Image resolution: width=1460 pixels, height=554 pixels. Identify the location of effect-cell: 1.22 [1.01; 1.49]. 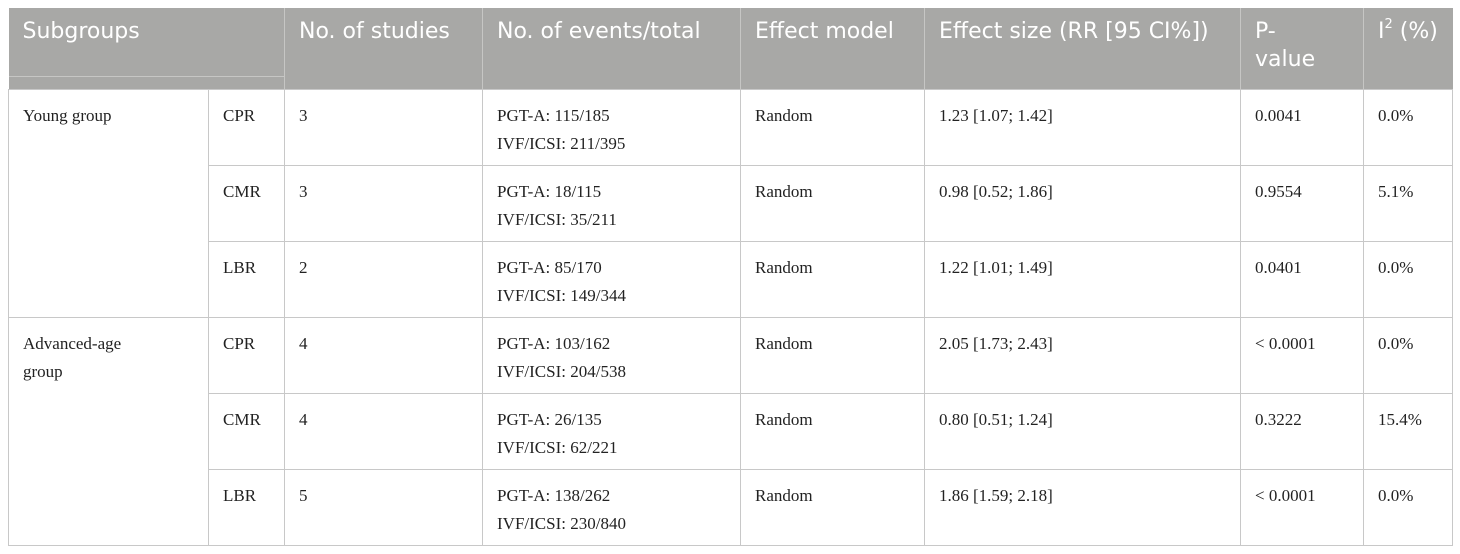
(1083, 279).